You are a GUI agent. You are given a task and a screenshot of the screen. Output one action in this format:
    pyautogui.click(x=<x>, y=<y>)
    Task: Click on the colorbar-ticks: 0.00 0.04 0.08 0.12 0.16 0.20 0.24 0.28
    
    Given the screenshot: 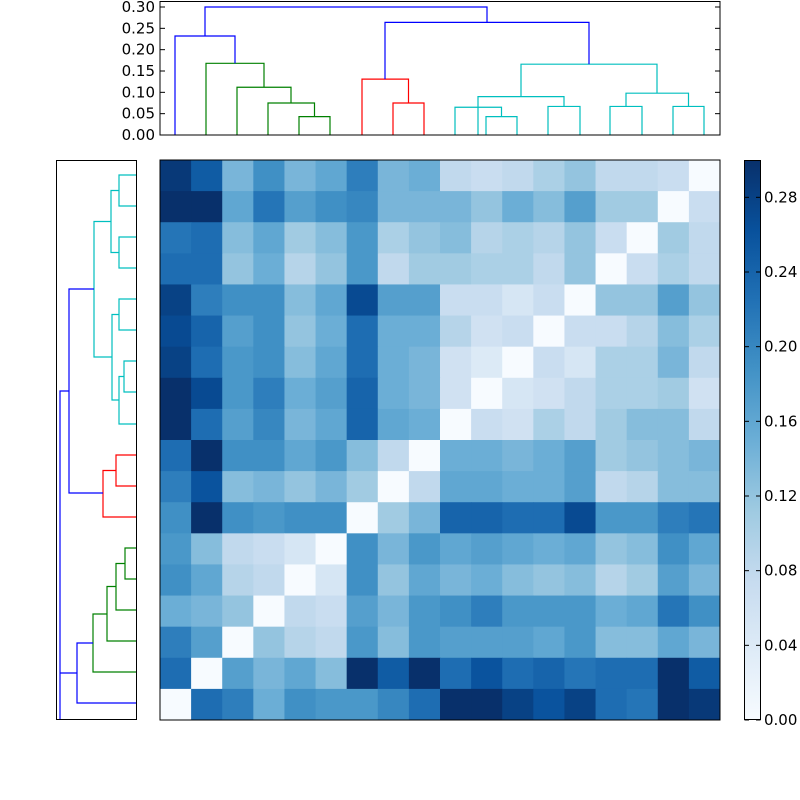 What is the action you would take?
    pyautogui.click(x=770, y=458)
    